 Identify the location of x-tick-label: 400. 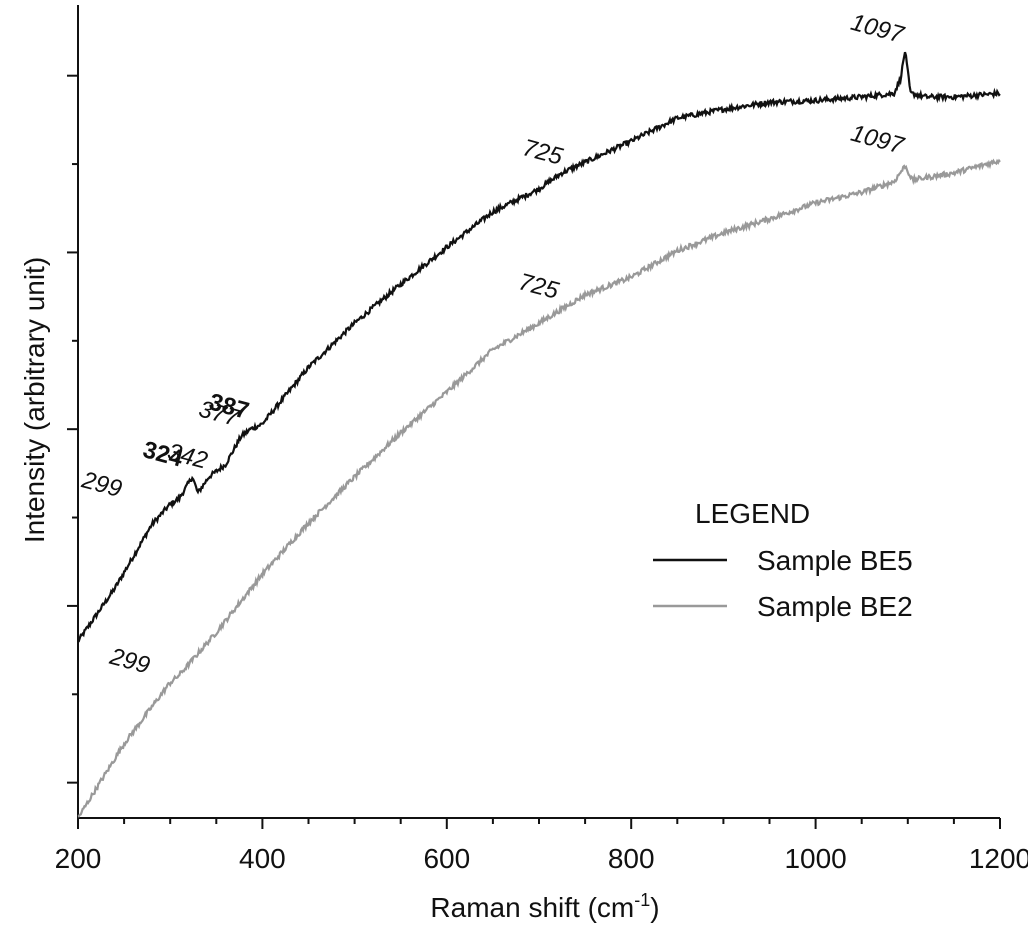
(262, 858).